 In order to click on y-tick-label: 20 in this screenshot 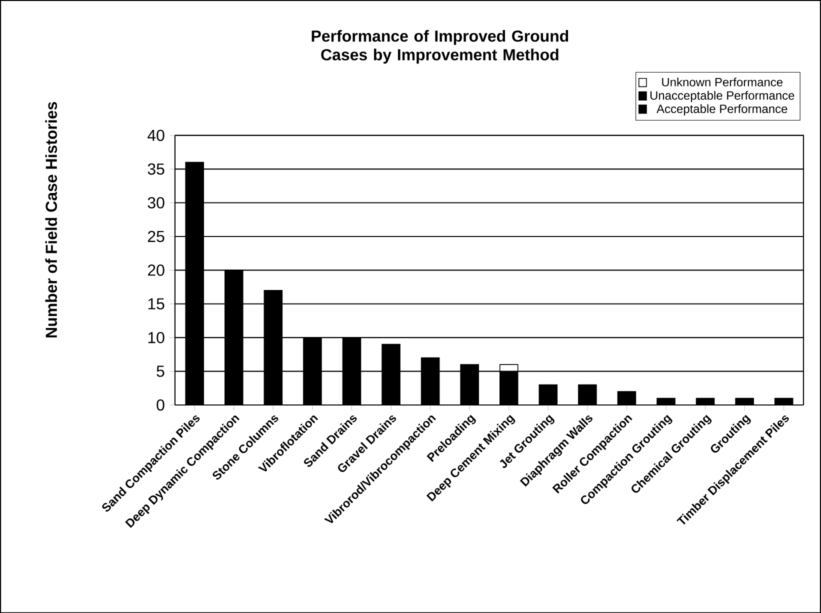, I will do `click(156, 270)`.